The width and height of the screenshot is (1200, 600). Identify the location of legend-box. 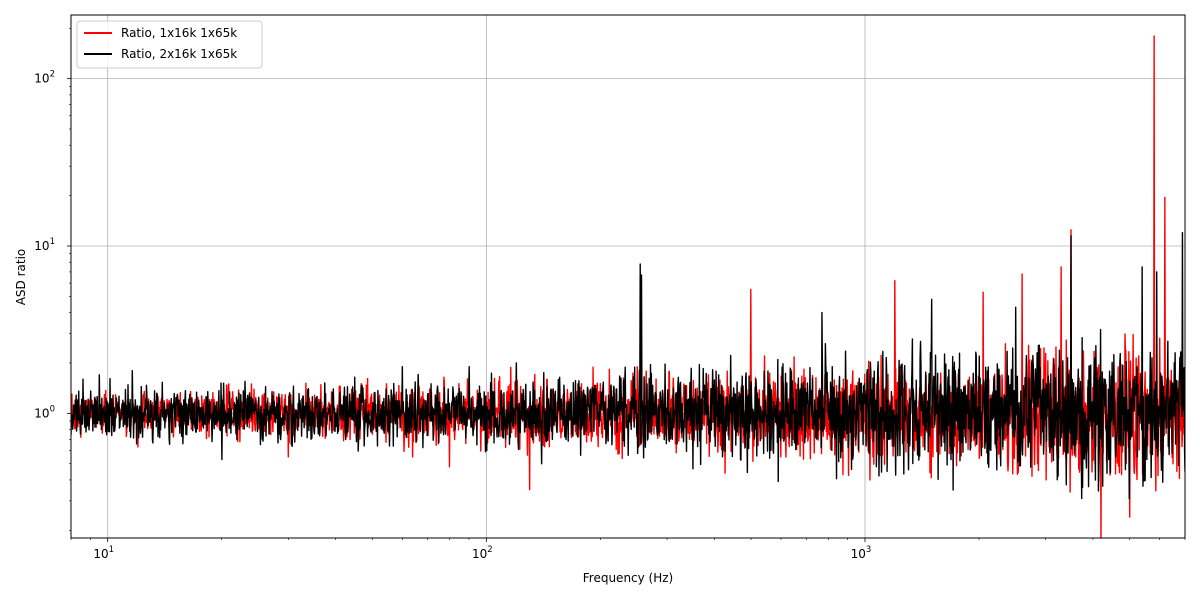
(169, 44).